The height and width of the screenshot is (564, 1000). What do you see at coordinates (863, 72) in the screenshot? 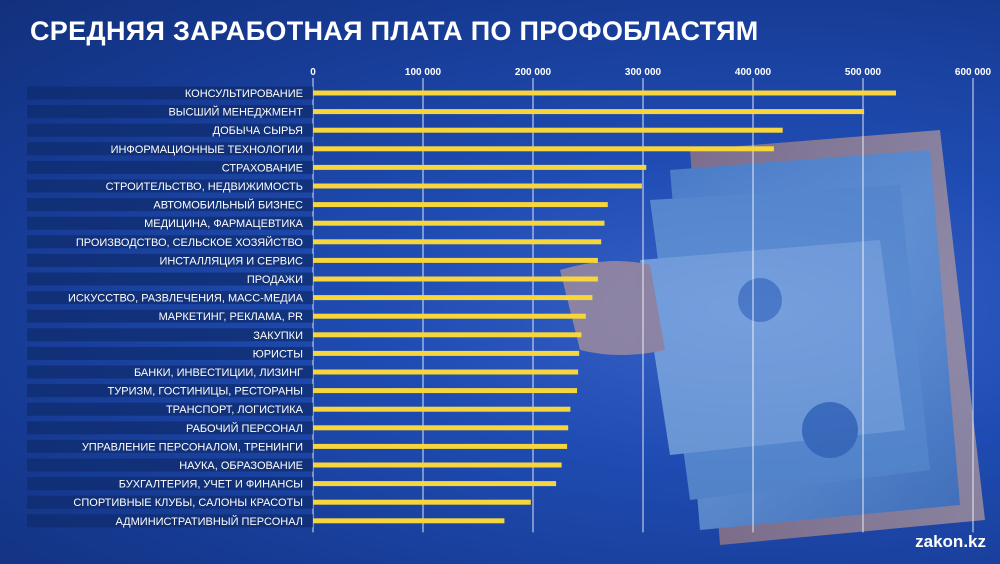
I see `x-tick-label: 500 000` at bounding box center [863, 72].